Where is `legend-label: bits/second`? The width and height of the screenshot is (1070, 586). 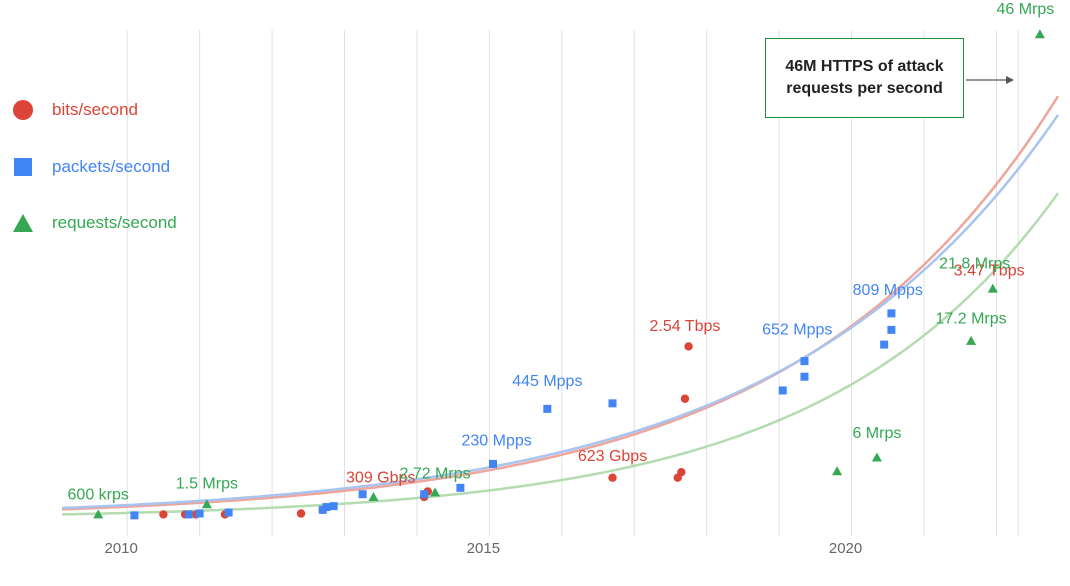
legend-label: bits/second is located at coordinates (95, 109).